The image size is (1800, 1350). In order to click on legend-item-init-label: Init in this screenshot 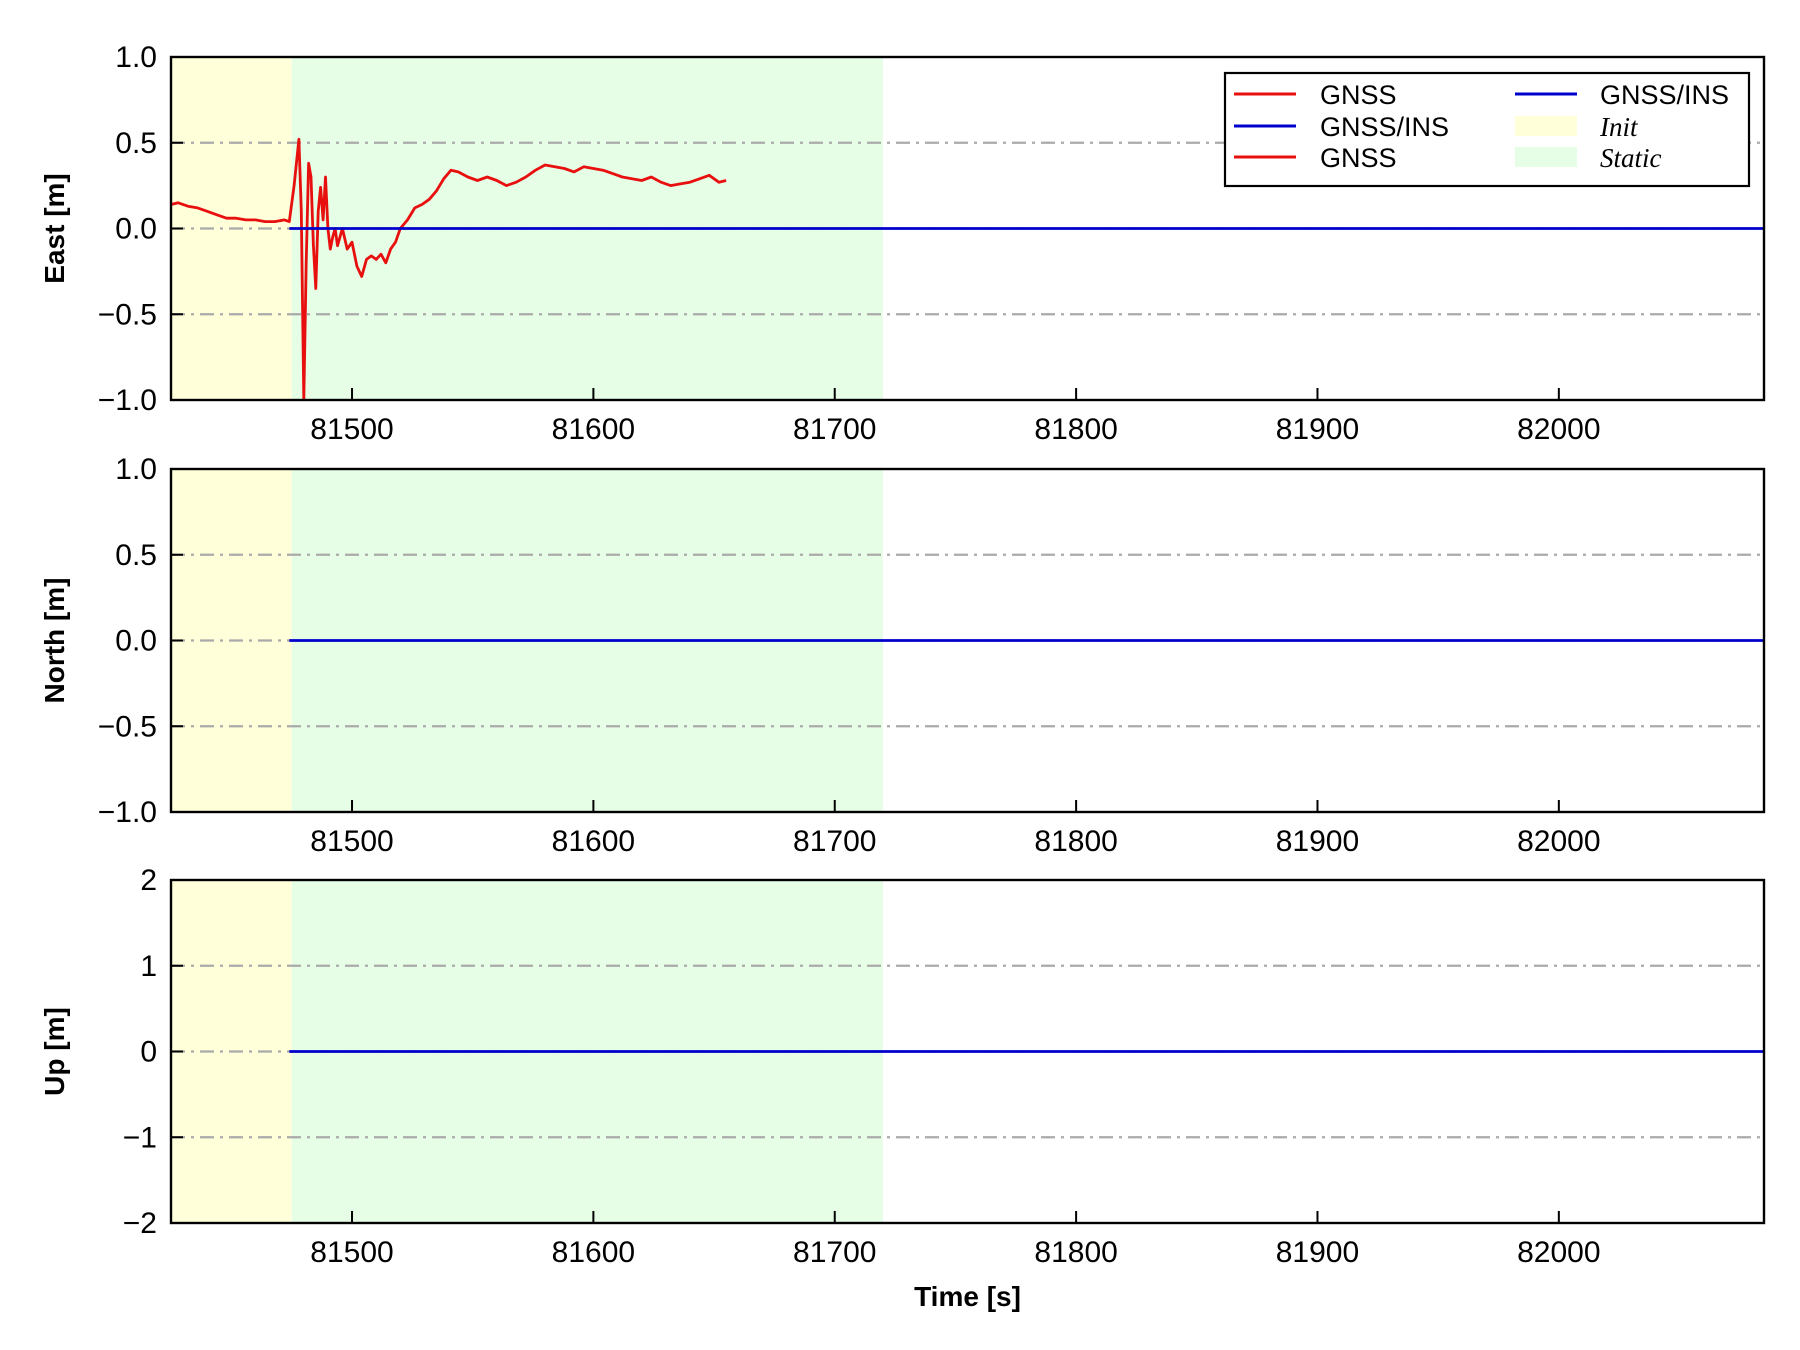, I will do `click(1619, 127)`.